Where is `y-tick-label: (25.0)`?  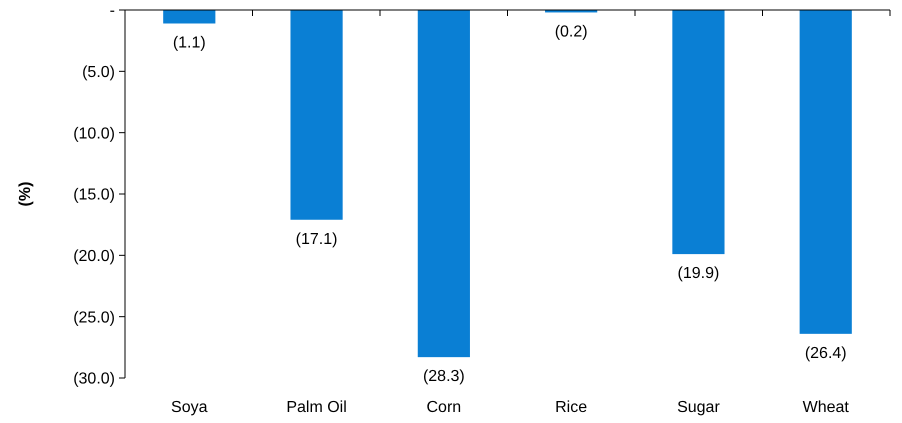
y-tick-label: (25.0) is located at coordinates (94, 317).